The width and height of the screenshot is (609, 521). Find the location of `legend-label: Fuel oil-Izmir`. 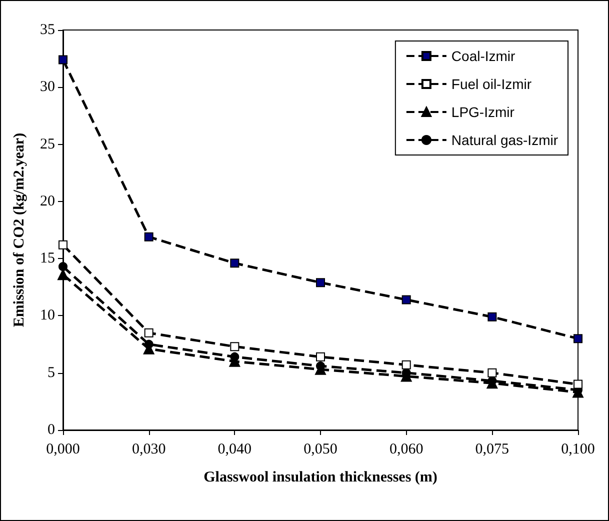

legend-label: Fuel oil-Izmir is located at coordinates (491, 84).